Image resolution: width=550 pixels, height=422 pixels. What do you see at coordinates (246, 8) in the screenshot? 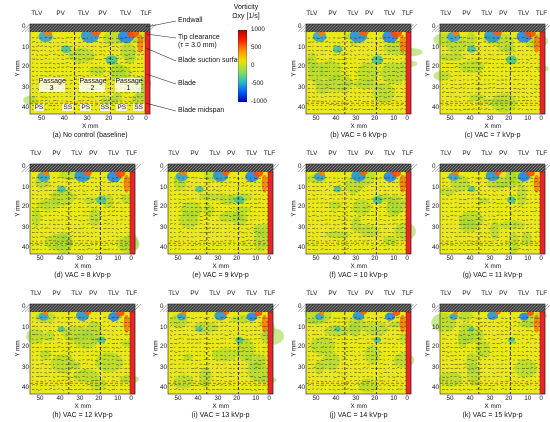
I see `colorbar-title: Vorticity` at bounding box center [246, 8].